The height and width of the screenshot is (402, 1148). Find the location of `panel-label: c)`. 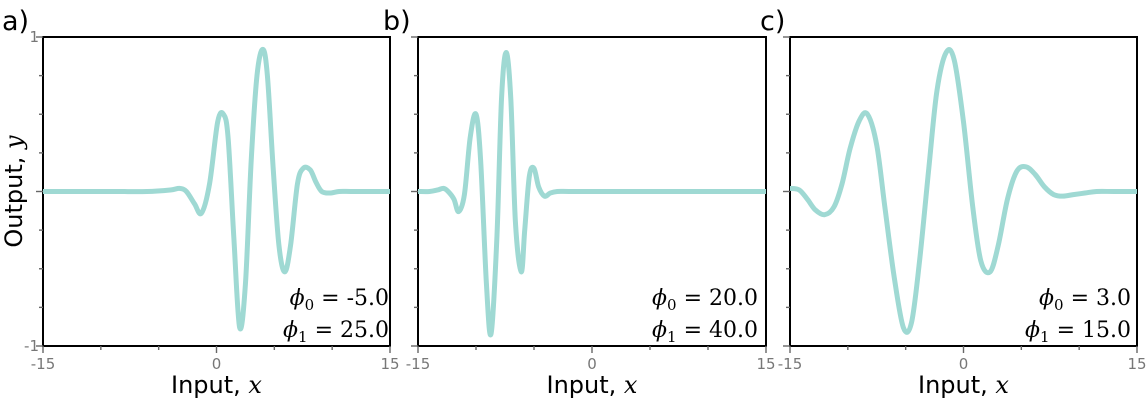

panel-label: c) is located at coordinates (772, 21).